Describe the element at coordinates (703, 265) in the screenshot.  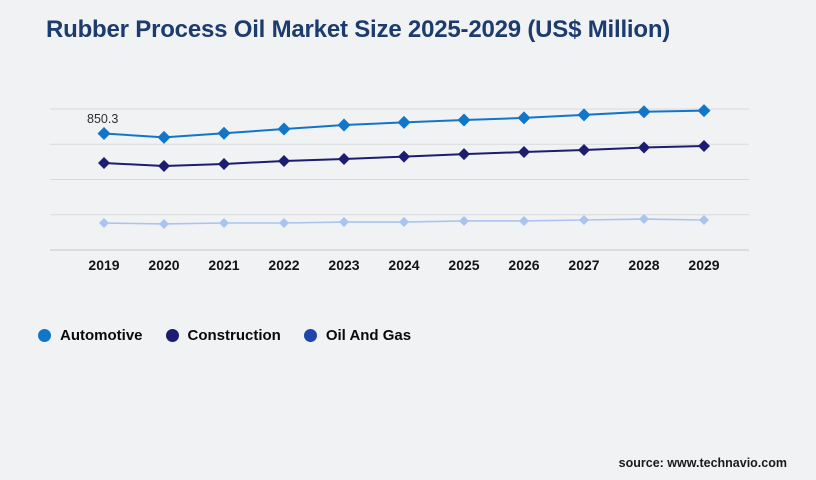
I see `x-tick-label: 2029` at that location.